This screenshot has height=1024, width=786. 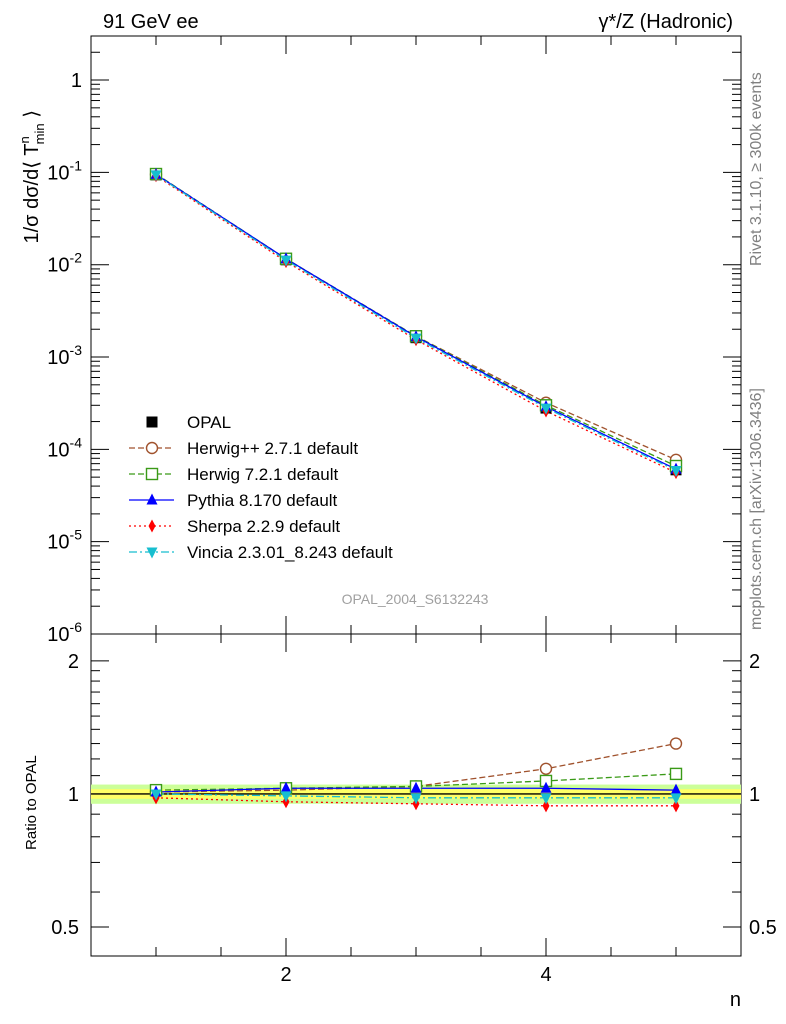 What do you see at coordinates (754, 795) in the screenshot?
I see `ratio-y-tick-label-right: 1` at bounding box center [754, 795].